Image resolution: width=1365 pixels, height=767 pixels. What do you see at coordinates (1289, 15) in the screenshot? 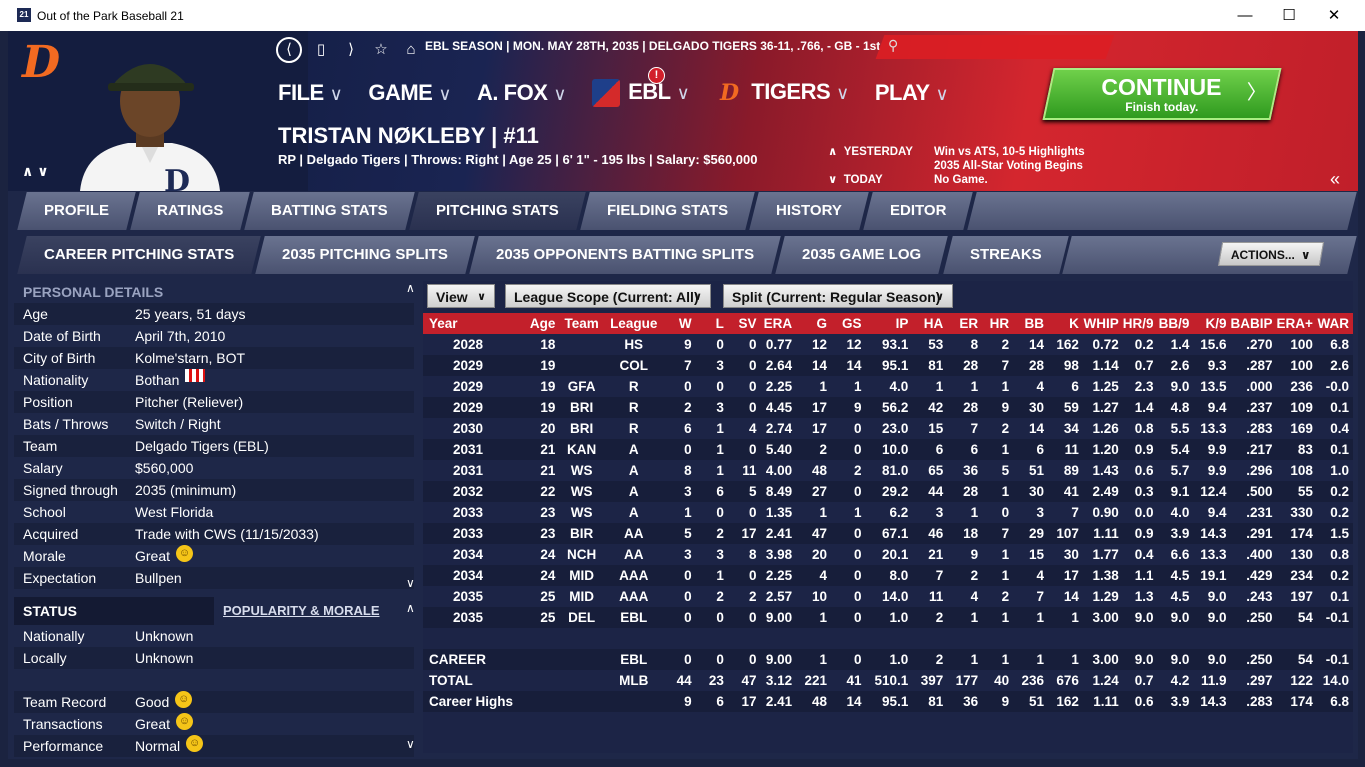
I see `maximize-button: ☐` at bounding box center [1289, 15].